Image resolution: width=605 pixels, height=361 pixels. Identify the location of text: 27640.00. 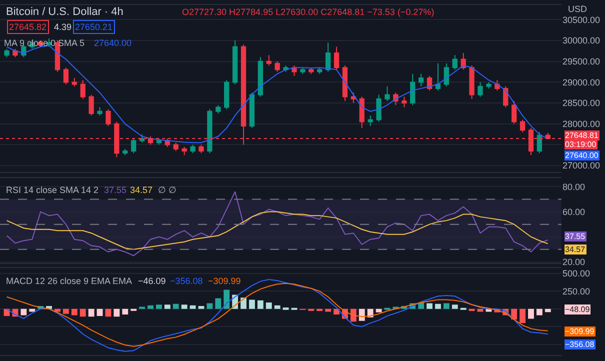
(582, 155).